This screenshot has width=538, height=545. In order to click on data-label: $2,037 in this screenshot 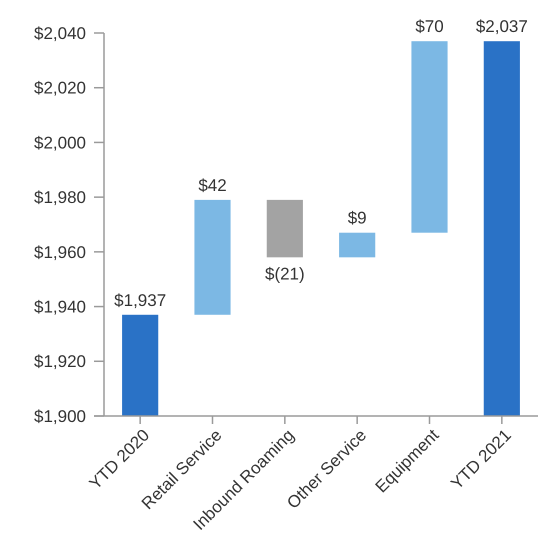, I will do `click(502, 26)`.